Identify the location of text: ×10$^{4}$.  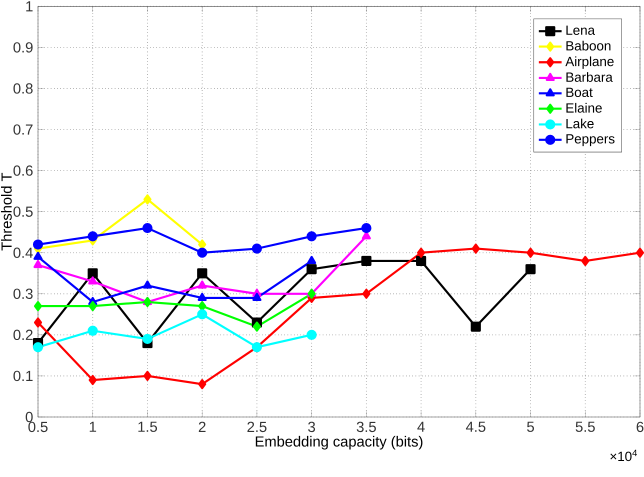
(624, 456).